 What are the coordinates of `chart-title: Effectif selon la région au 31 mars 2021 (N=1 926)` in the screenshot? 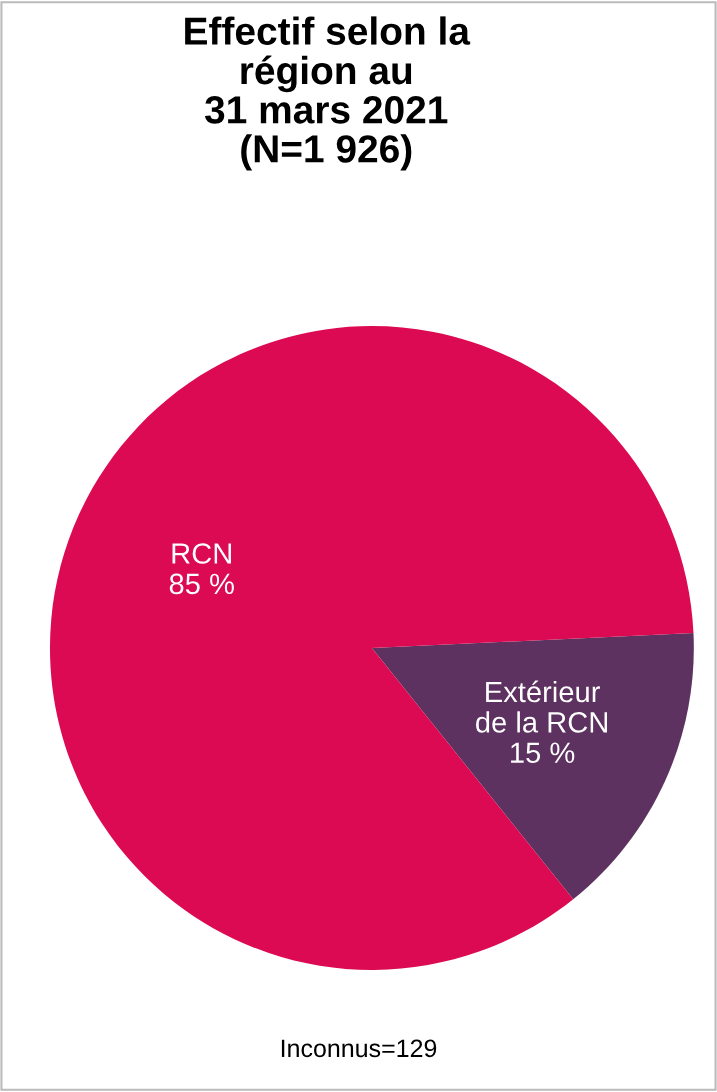 It's located at (328, 93).